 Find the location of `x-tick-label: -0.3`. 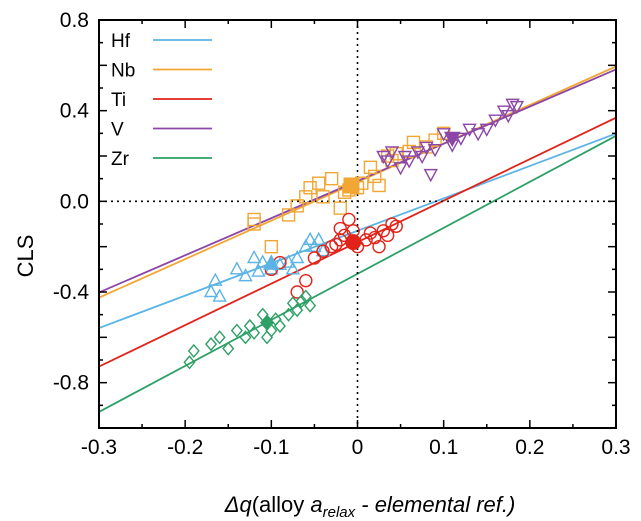

x-tick-label: -0.3 is located at coordinates (99, 447).